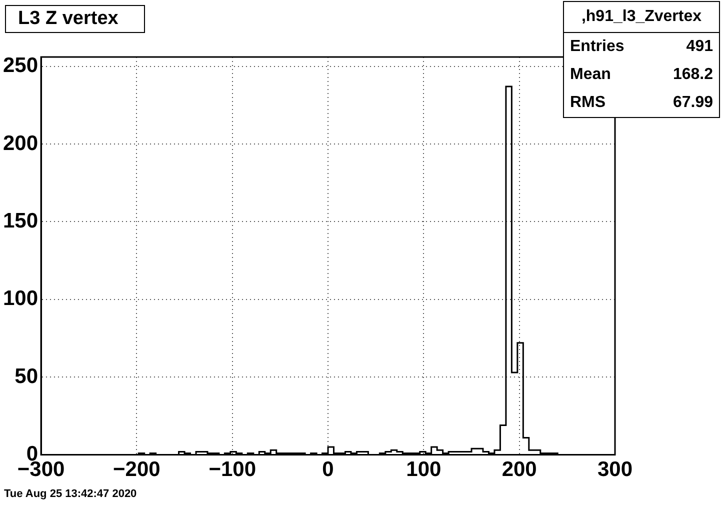 This screenshot has height=506, width=721. Describe the element at coordinates (20, 66) in the screenshot. I see `y-tick-label: 250` at that location.